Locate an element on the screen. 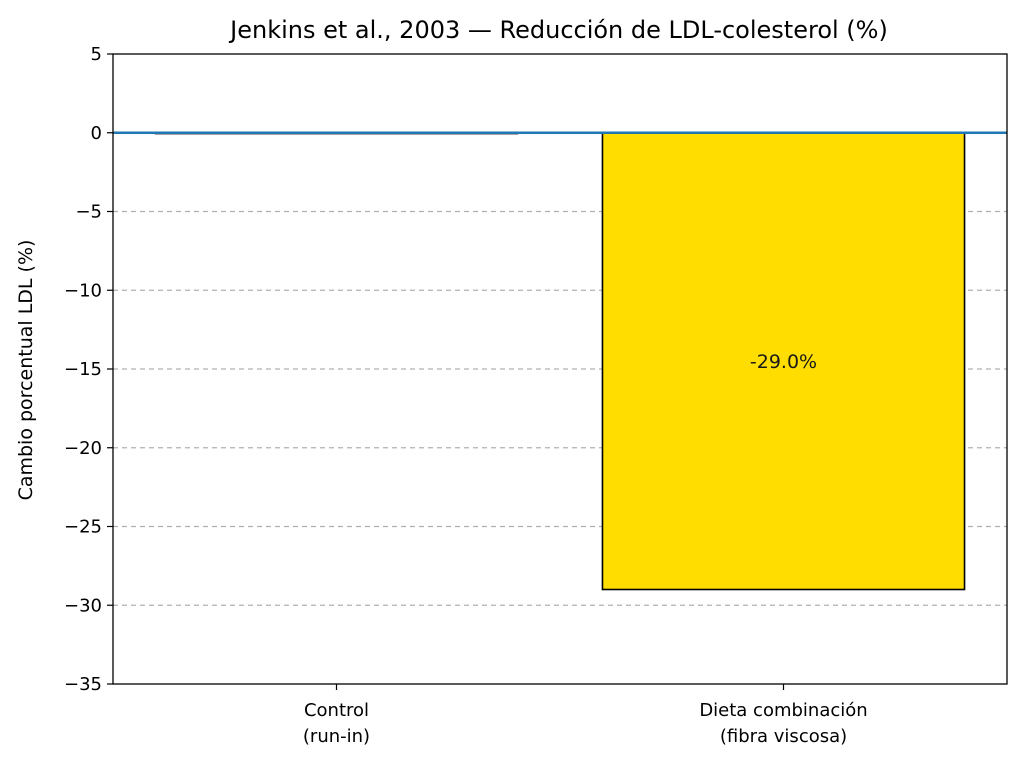 The width and height of the screenshot is (1024, 764). y-tick-label: −25 is located at coordinates (83, 527).